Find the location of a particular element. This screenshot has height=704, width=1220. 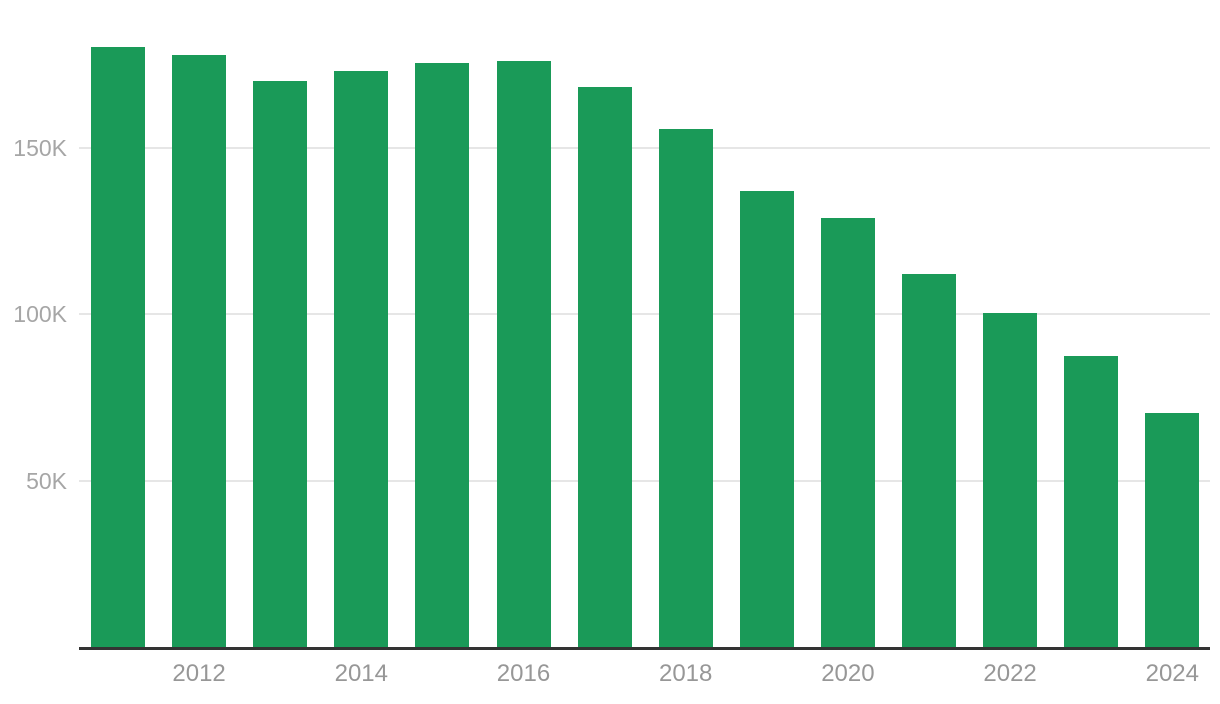

y-tick-label-50K: 50K is located at coordinates (46, 480).